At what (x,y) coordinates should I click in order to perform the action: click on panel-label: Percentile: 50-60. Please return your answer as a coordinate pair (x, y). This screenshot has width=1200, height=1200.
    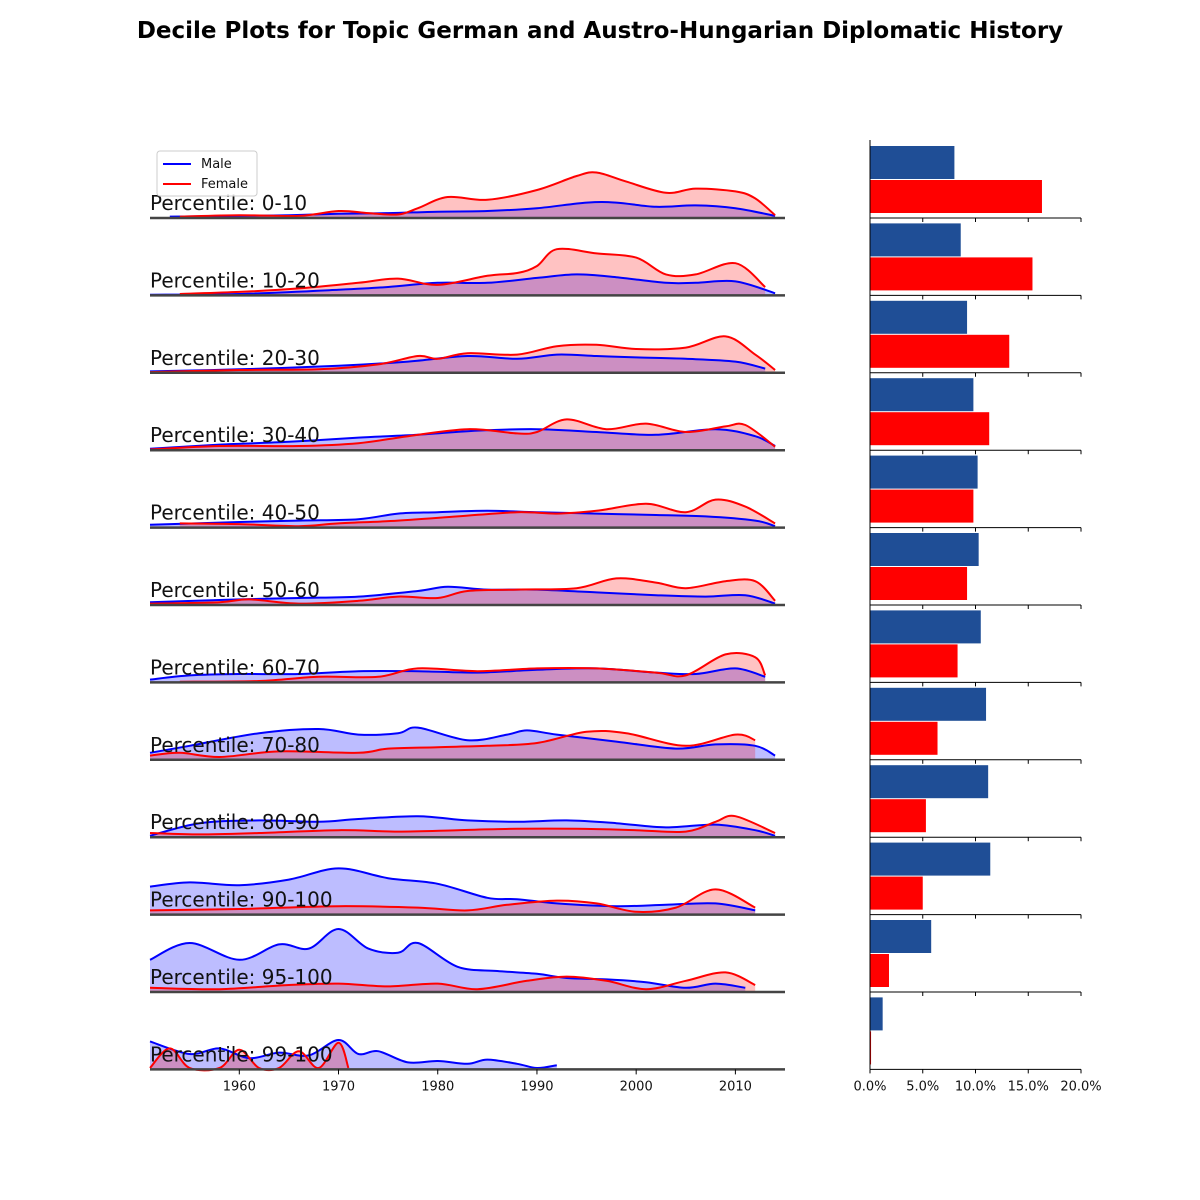
    Looking at the image, I should click on (235, 590).